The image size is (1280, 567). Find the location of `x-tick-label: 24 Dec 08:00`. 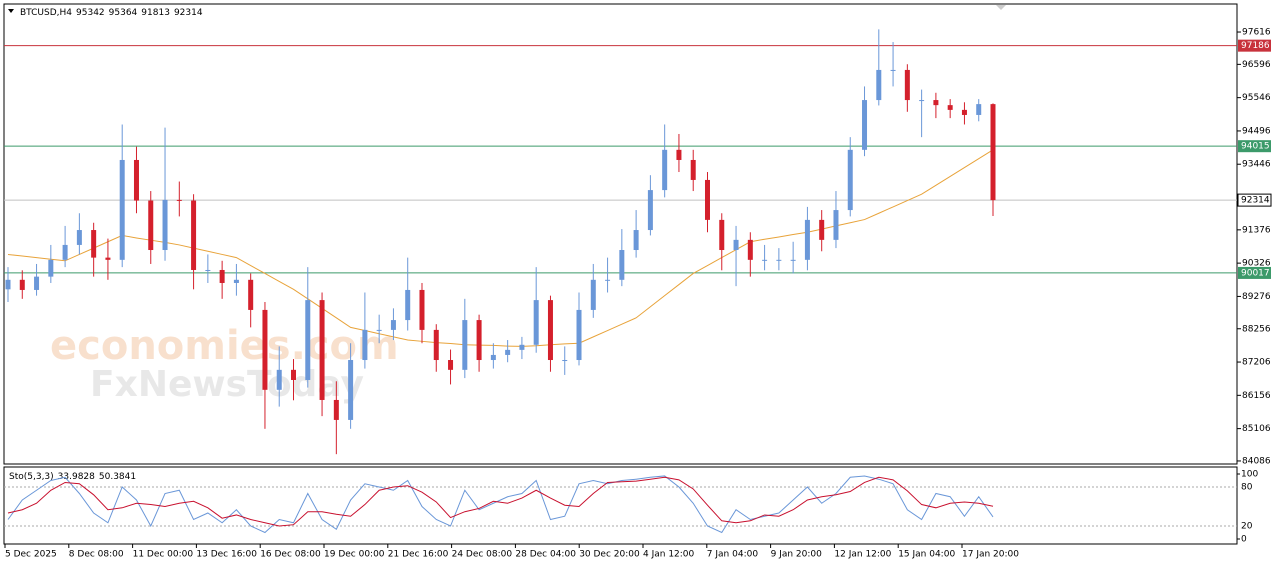

x-tick-label: 24 Dec 08:00 is located at coordinates (482, 555).